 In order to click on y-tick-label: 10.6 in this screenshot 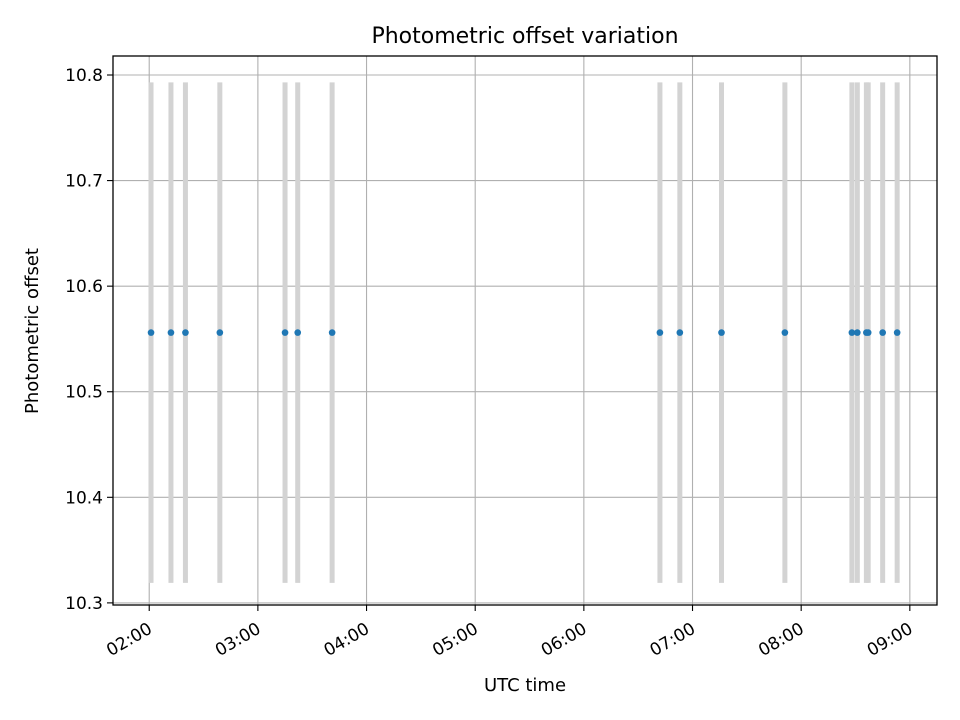, I will do `click(84, 287)`.